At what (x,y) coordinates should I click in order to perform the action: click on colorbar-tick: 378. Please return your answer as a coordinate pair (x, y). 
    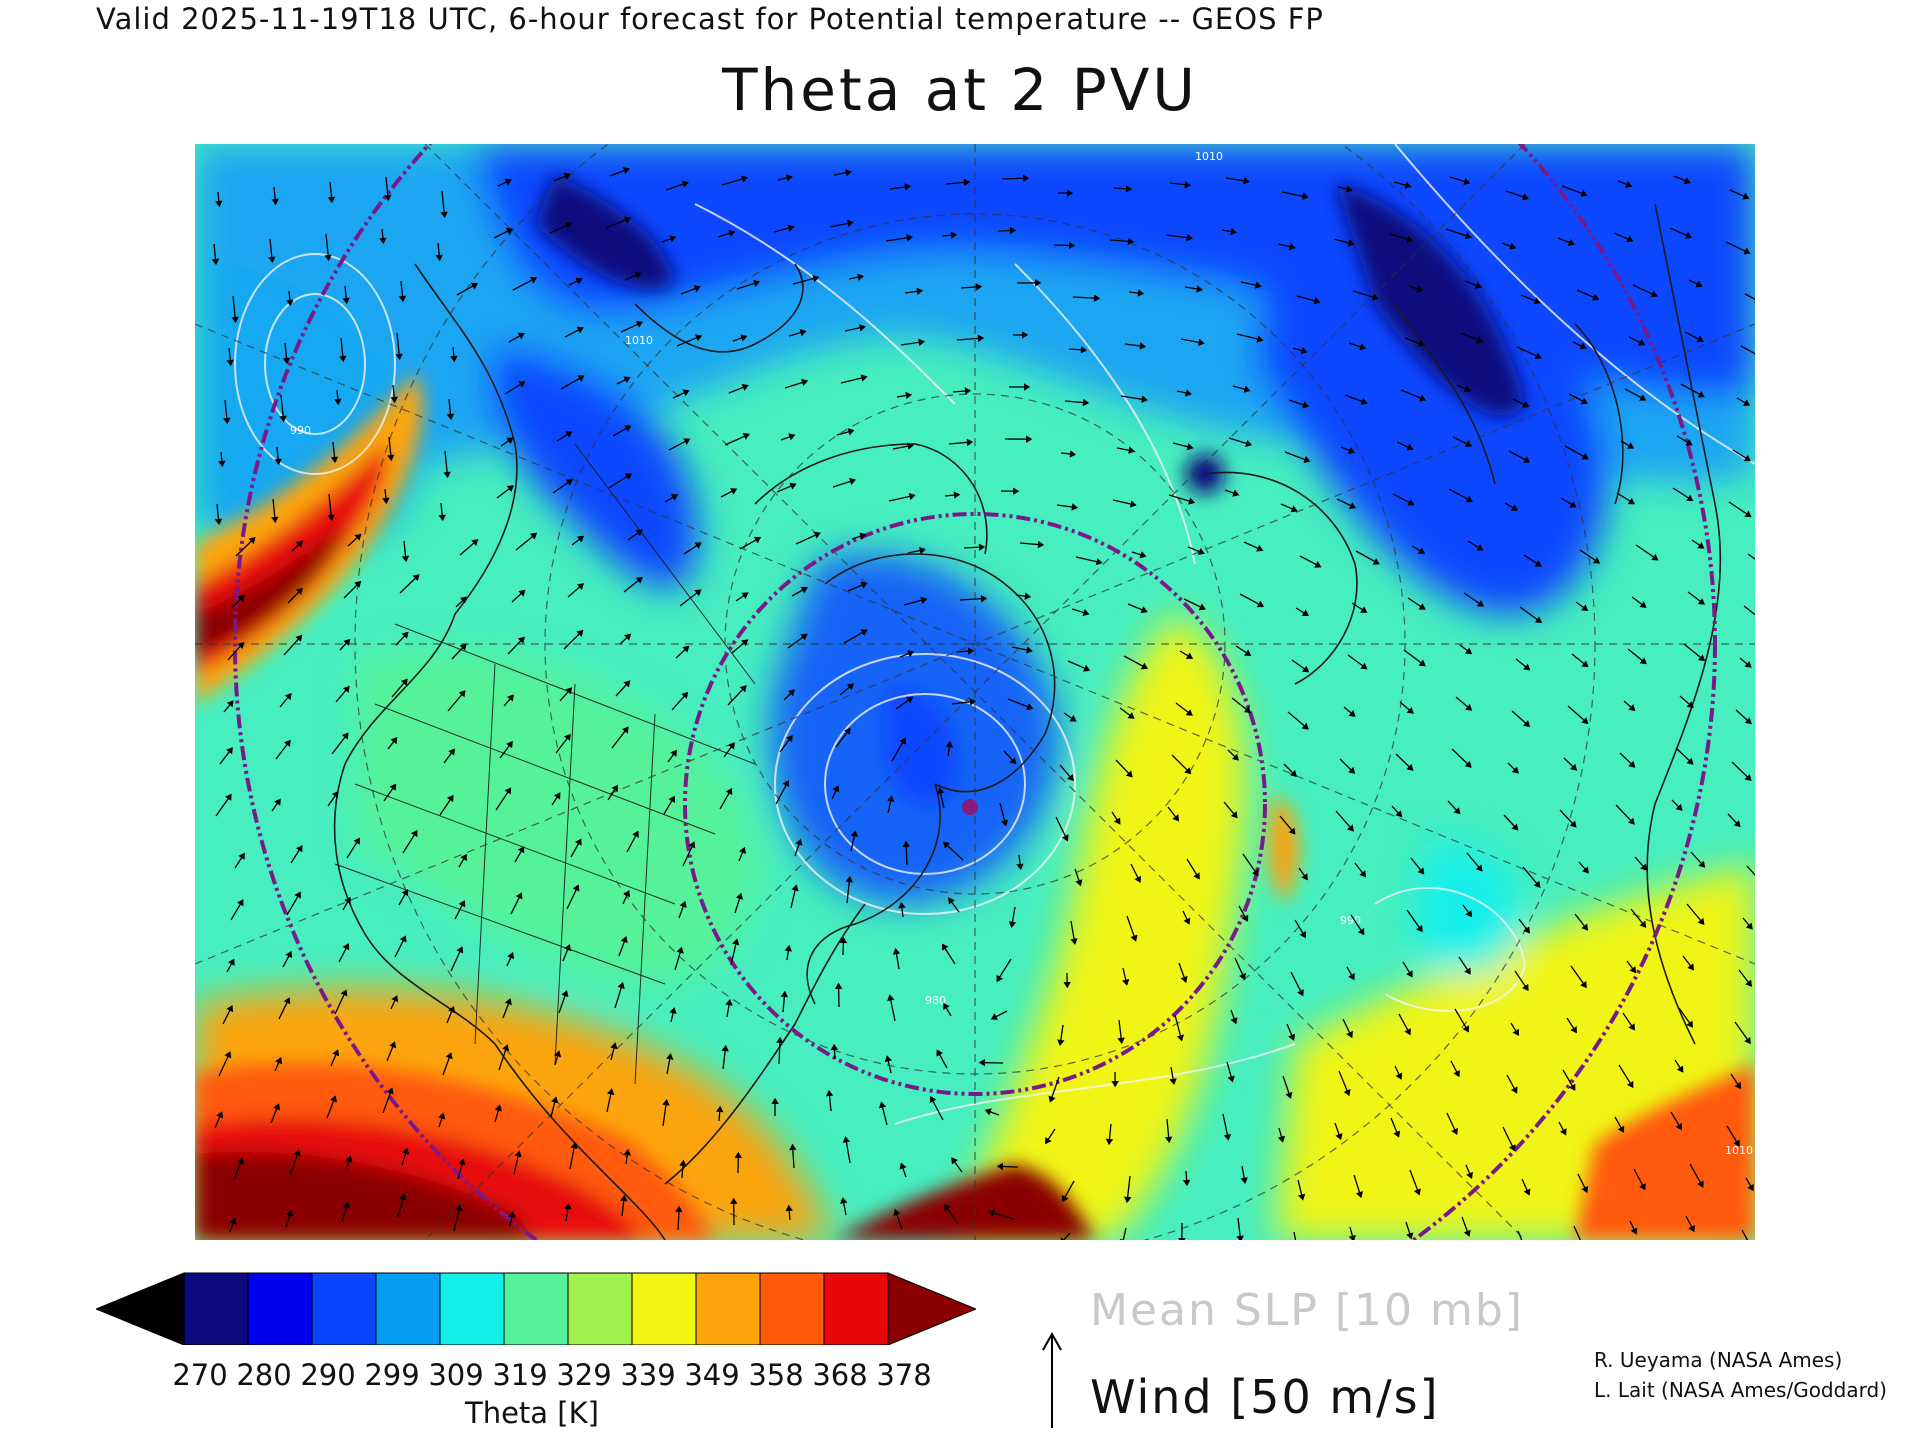
    Looking at the image, I should click on (904, 1375).